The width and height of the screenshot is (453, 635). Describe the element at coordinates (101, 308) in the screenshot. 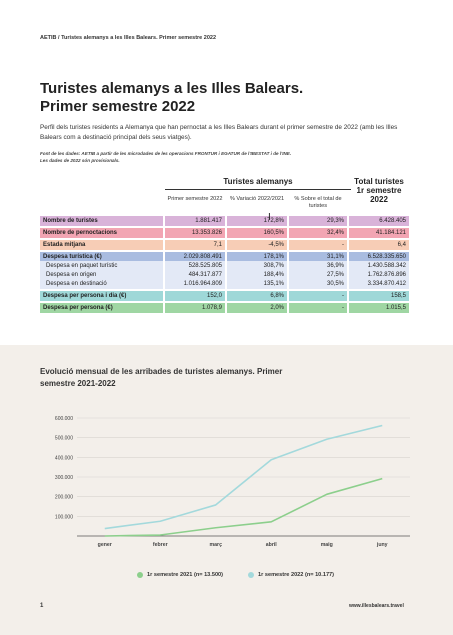

I see `row-label: Despesa per persona (€)` at that location.